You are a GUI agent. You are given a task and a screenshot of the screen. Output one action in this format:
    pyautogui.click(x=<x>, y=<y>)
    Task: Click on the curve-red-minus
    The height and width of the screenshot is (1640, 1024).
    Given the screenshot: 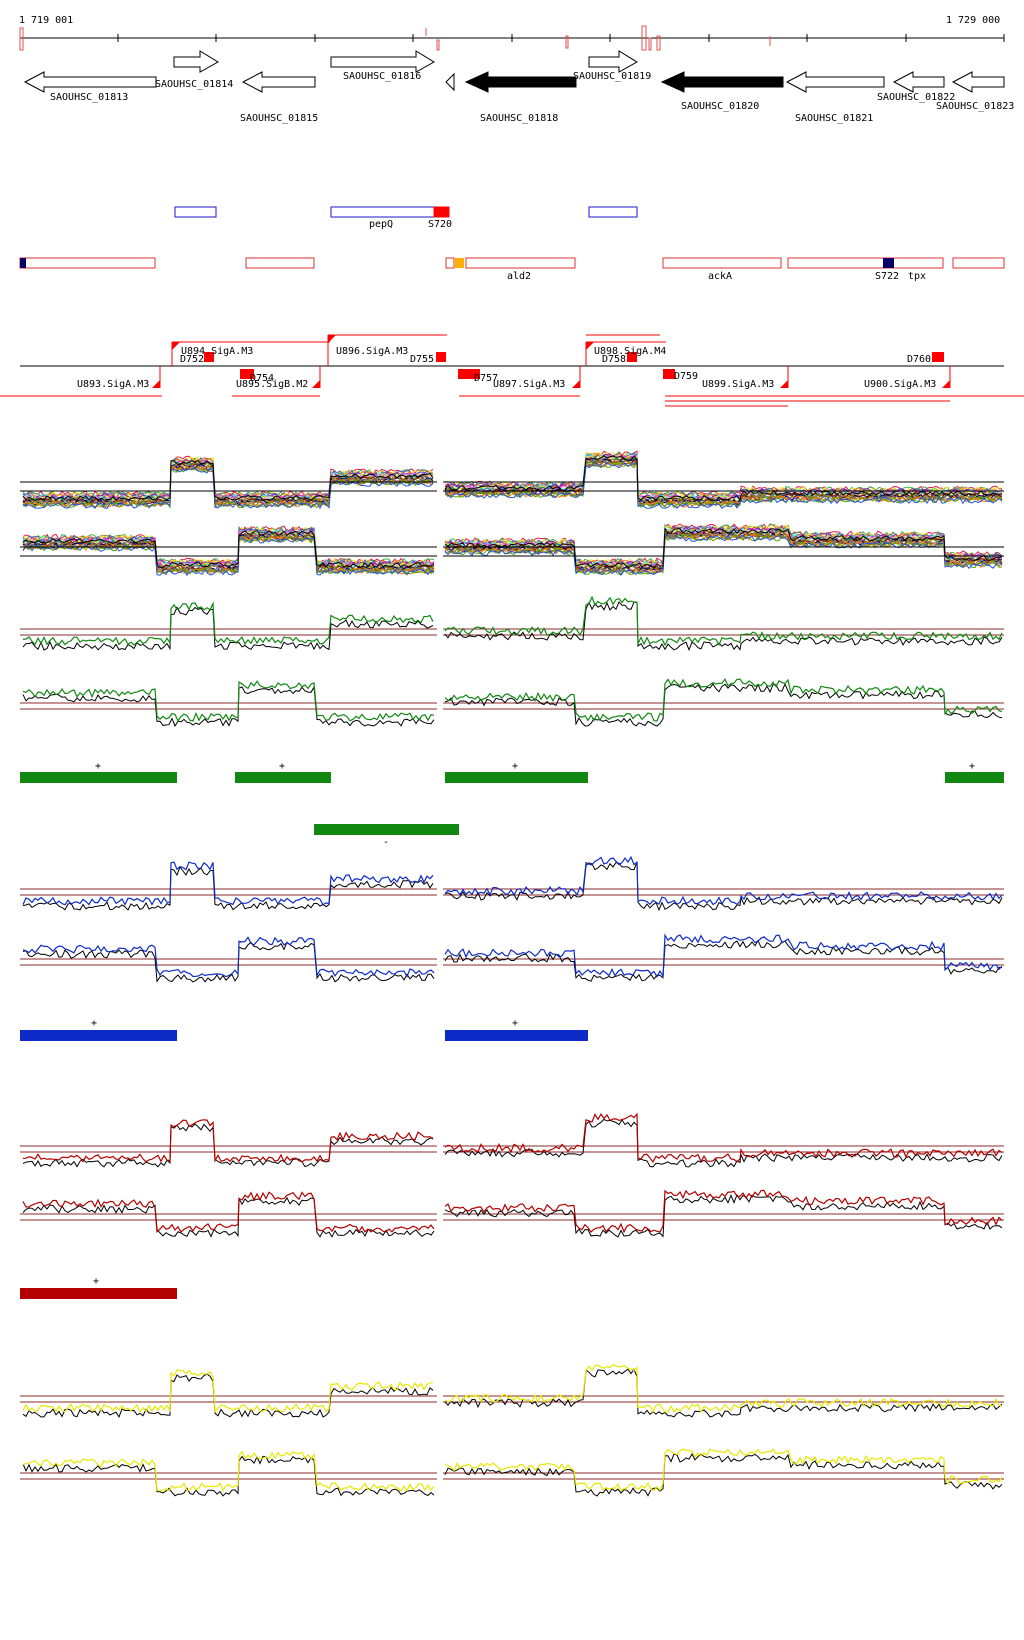 What is the action you would take?
    pyautogui.click(x=512, y=1211)
    